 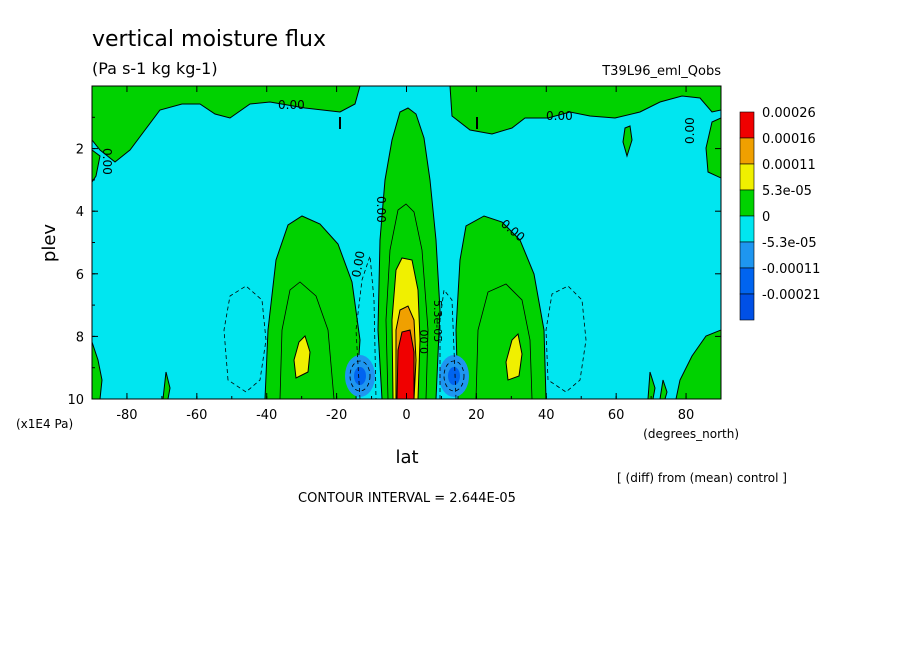 What do you see at coordinates (80, 275) in the screenshot?
I see `y-tick-label: 6` at bounding box center [80, 275].